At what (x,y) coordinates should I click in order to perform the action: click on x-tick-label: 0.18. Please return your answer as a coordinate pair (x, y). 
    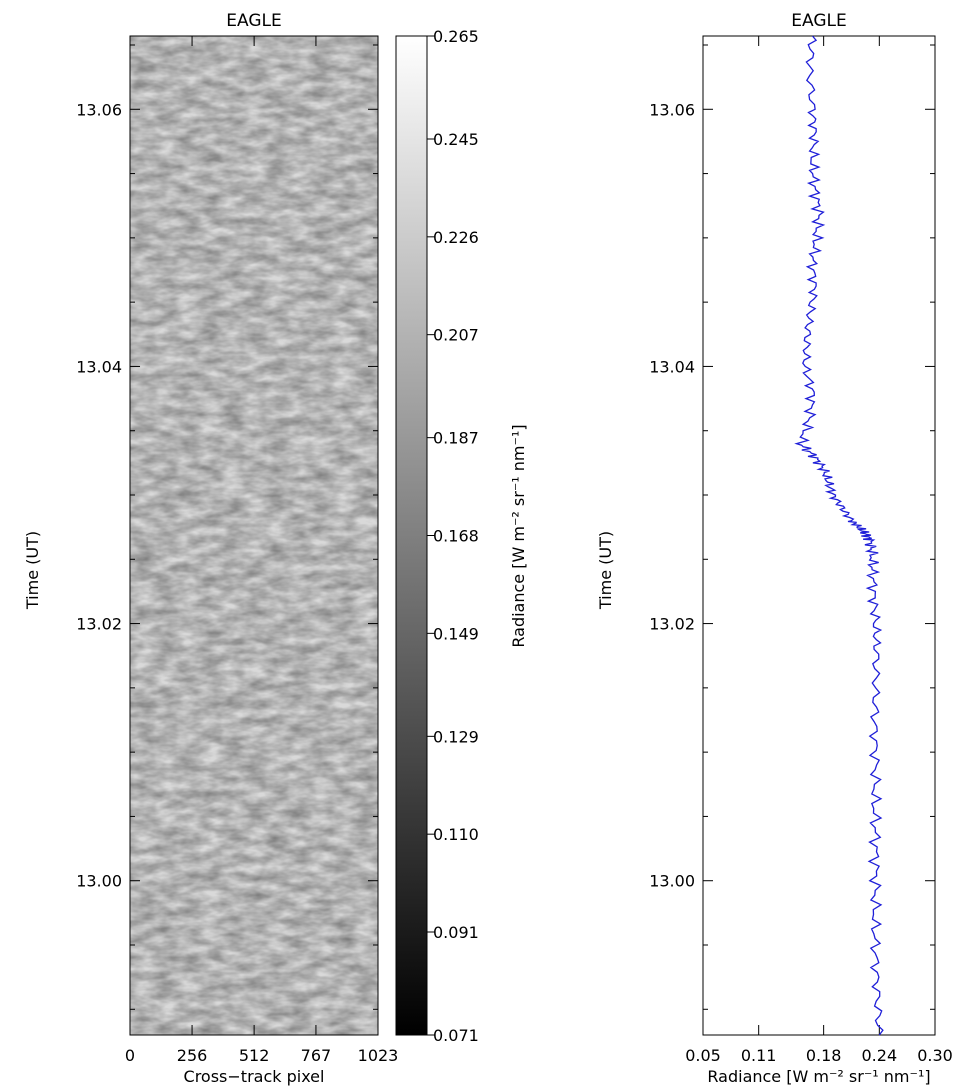
    Looking at the image, I should click on (824, 1055).